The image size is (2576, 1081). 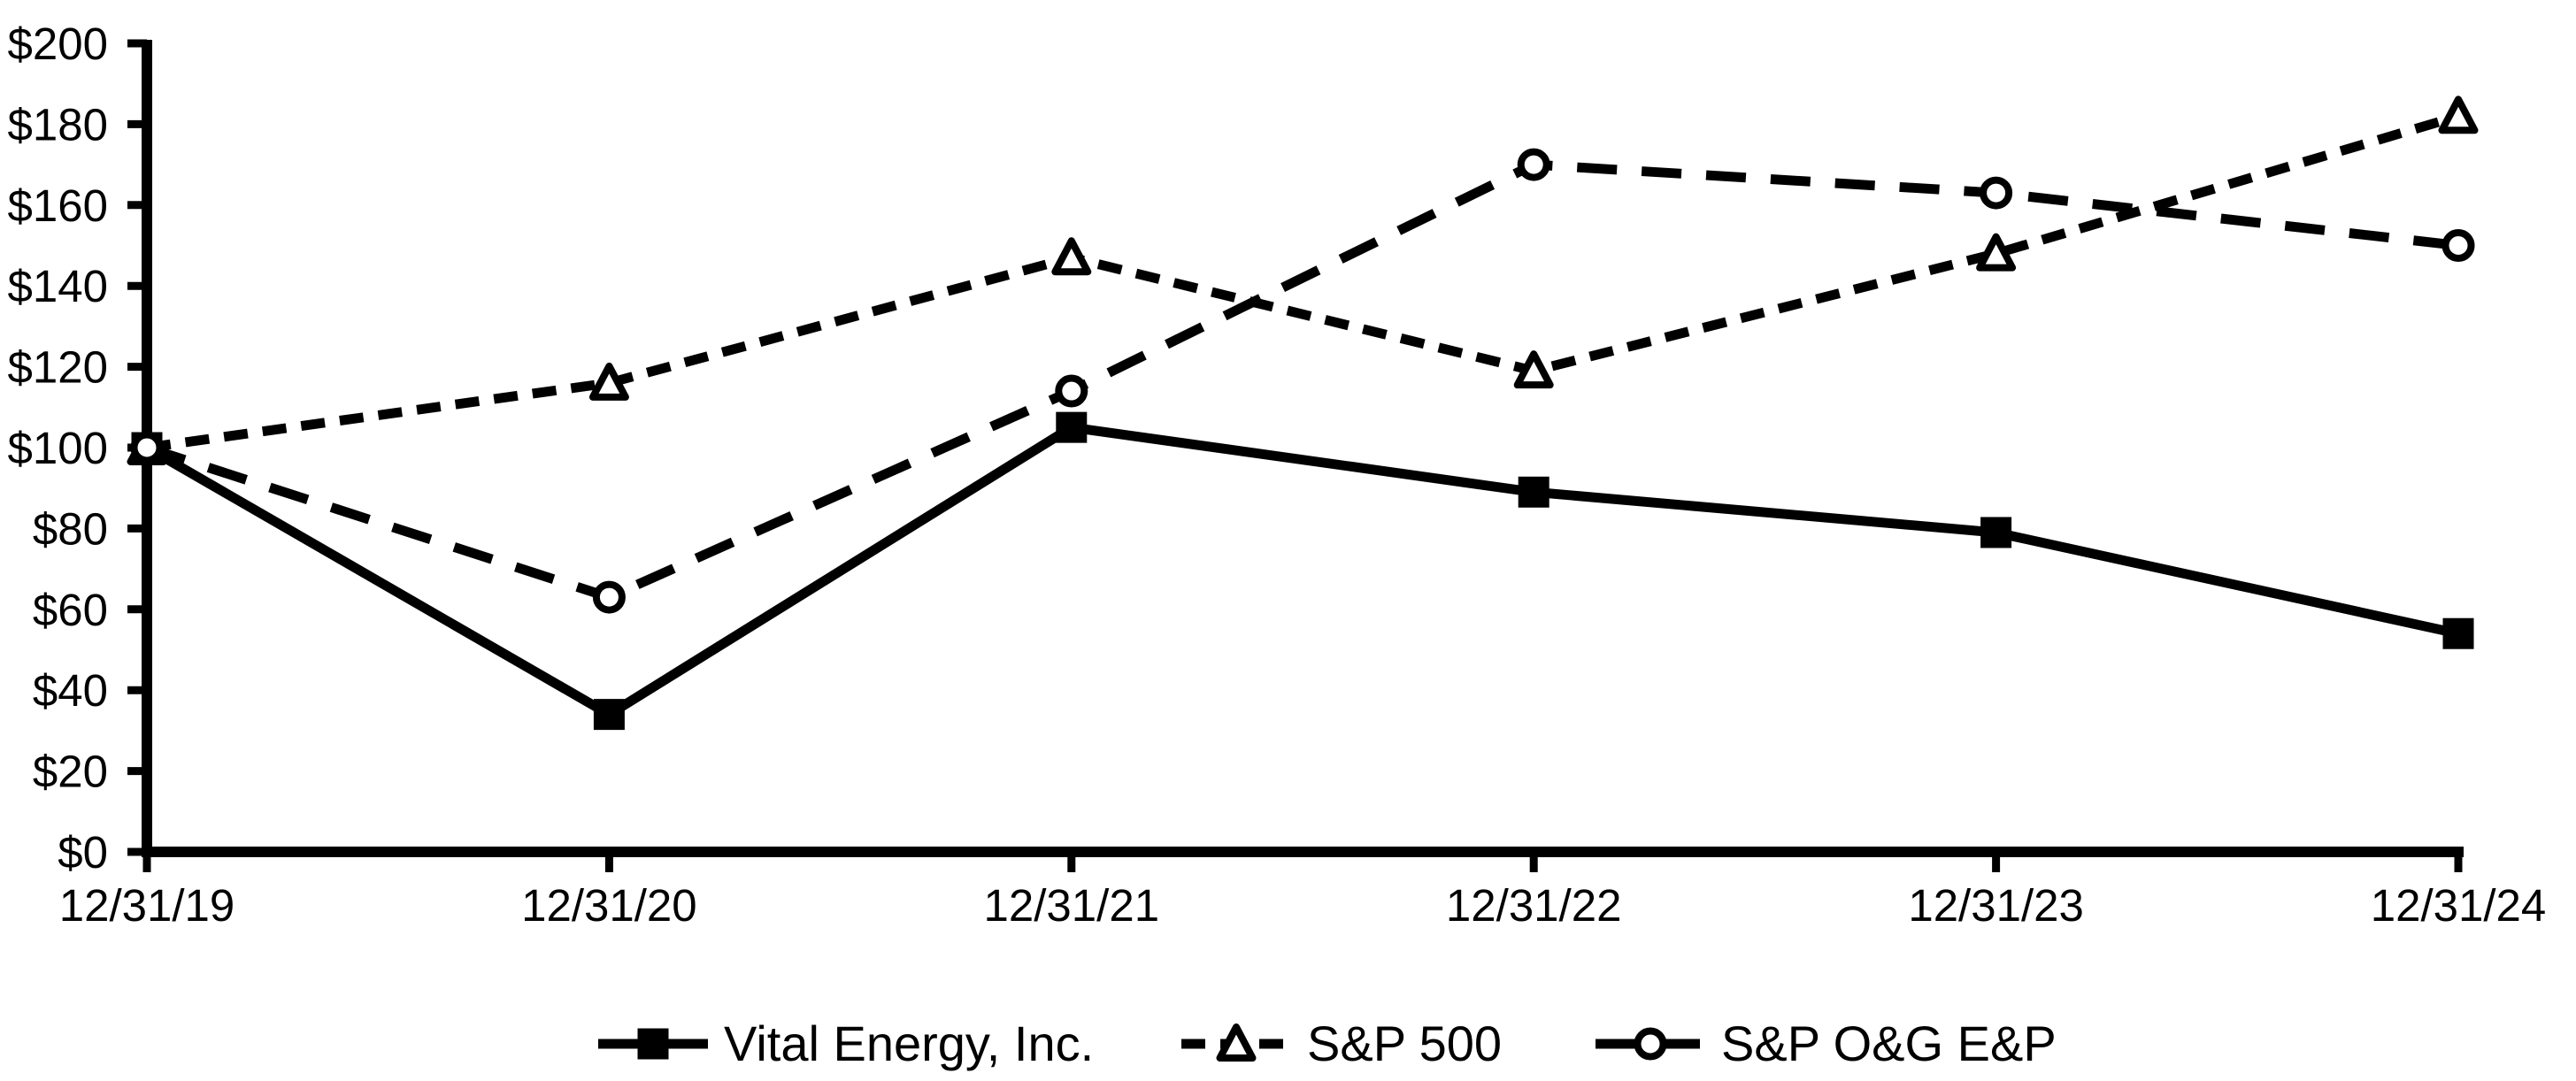 What do you see at coordinates (1534, 905) in the screenshot?
I see `x-tick-label: 12/31/22` at bounding box center [1534, 905].